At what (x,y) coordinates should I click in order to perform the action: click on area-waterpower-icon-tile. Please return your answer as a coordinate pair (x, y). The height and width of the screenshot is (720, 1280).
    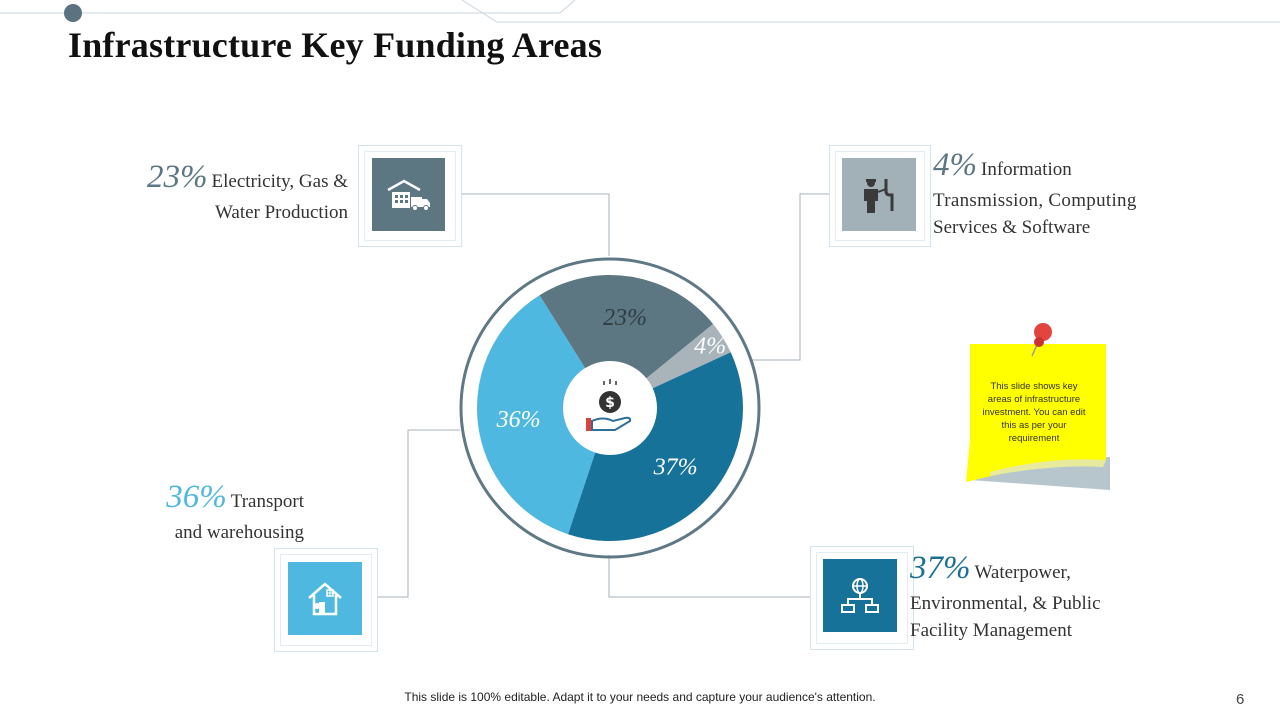
    Looking at the image, I should click on (860, 595).